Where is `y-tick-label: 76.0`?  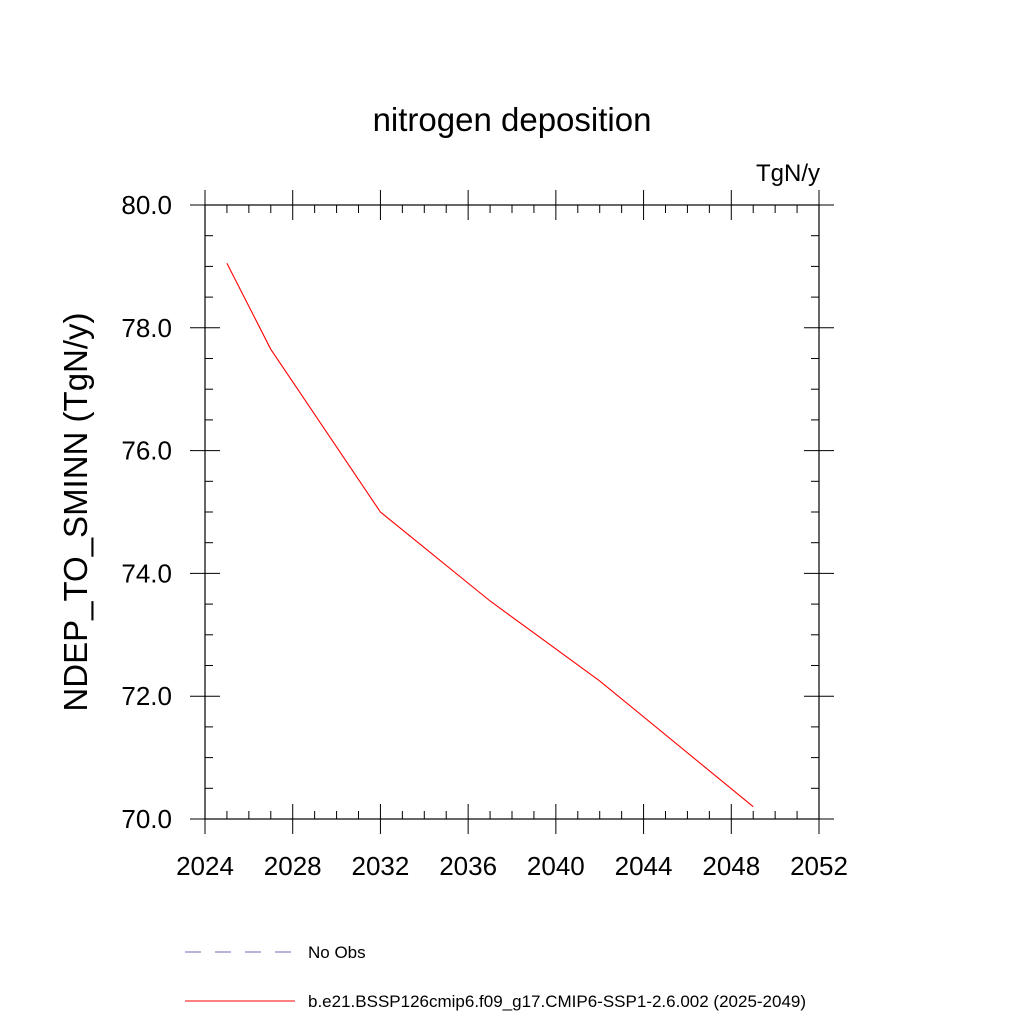 y-tick-label: 76.0 is located at coordinates (146, 451).